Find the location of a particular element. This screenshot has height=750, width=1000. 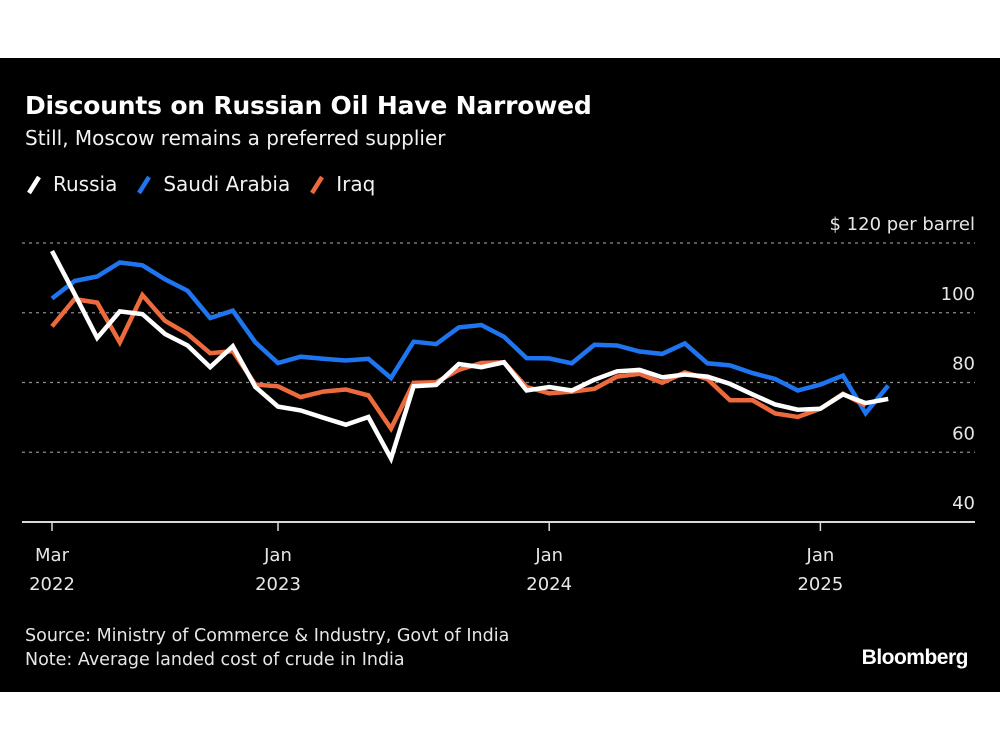

legend: Russia Saudi Arabia Iraq is located at coordinates (209, 184).